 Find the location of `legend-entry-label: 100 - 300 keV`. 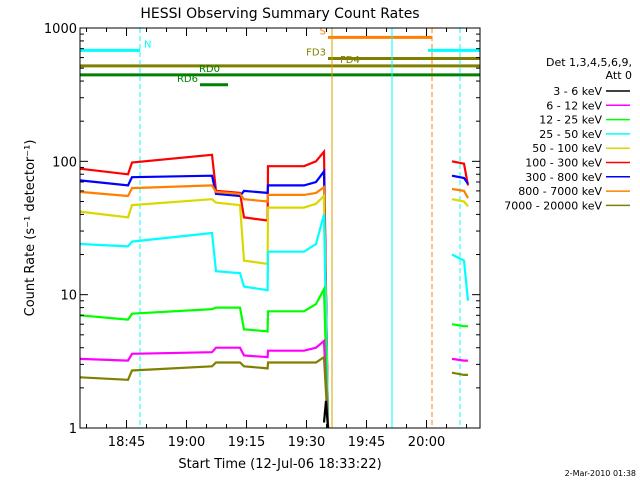

legend-entry-label: 100 - 300 keV is located at coordinates (563, 163).